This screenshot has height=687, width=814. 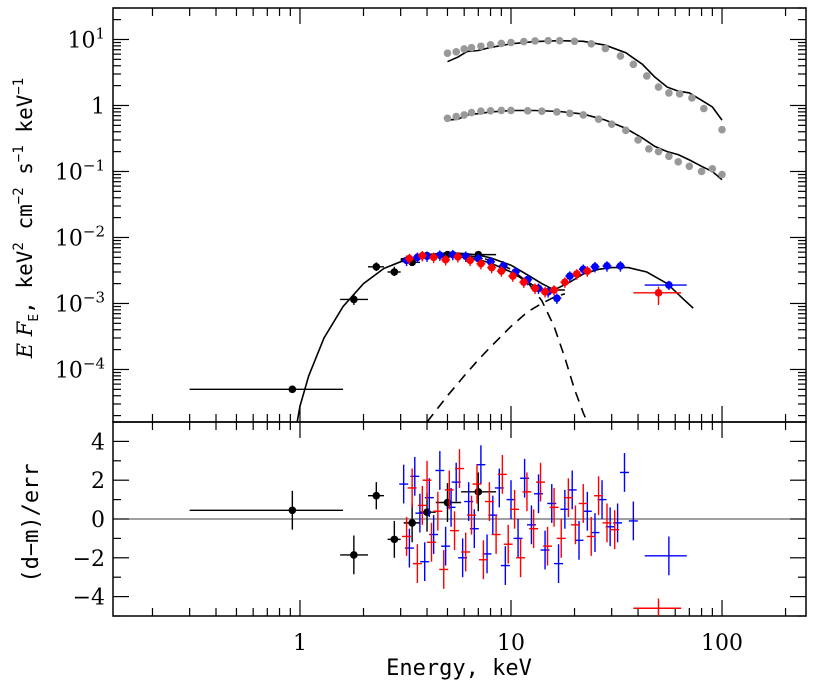 I want to click on x-tick-label: 1, so click(x=300, y=643).